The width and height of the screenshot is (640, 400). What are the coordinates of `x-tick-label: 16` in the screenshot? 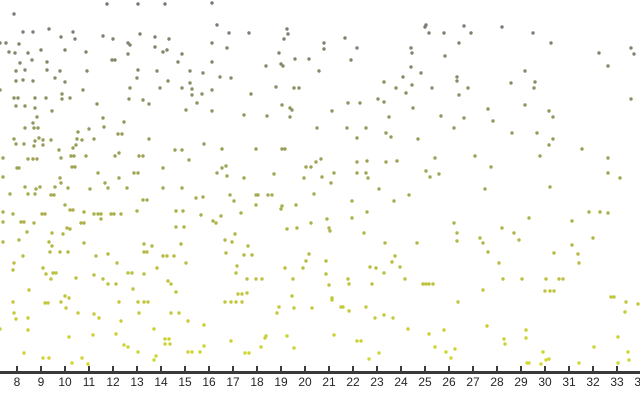 It's located at (209, 382).